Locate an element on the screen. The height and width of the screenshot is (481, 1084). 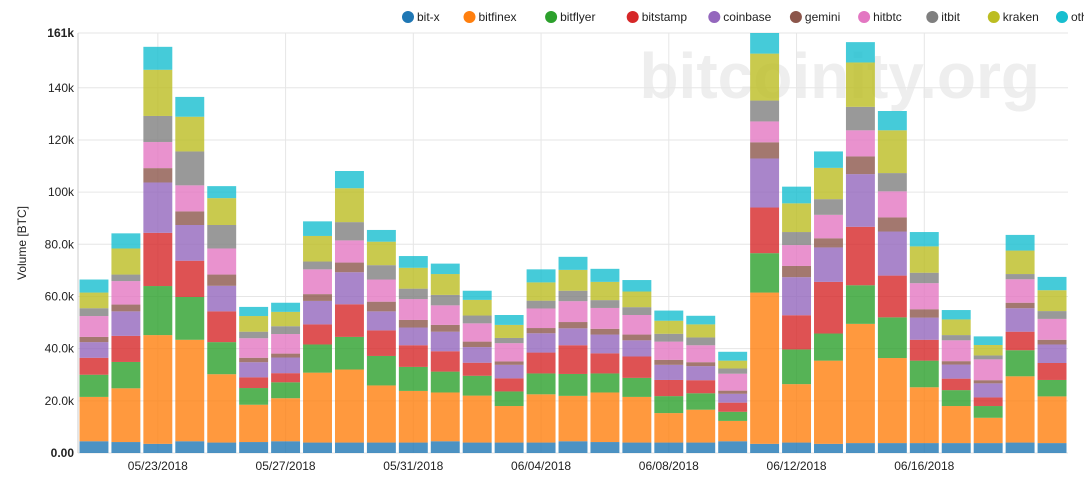
legend-item-gemini: gemini is located at coordinates (814, 17).